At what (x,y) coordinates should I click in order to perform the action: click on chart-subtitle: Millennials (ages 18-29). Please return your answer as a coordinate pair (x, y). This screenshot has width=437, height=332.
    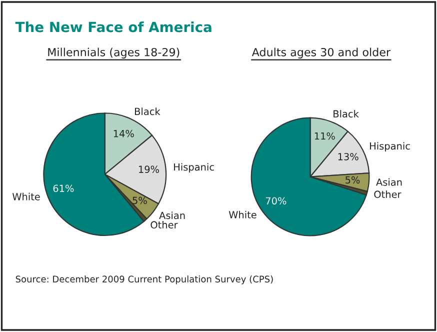
    Looking at the image, I should click on (114, 53).